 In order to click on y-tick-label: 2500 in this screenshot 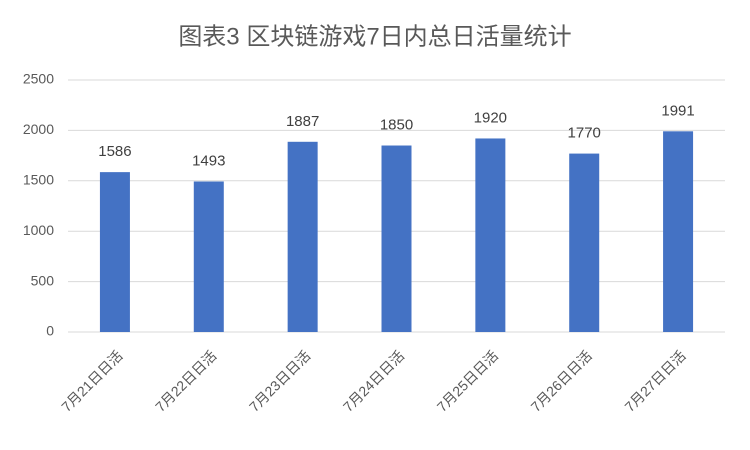, I will do `click(38, 79)`.